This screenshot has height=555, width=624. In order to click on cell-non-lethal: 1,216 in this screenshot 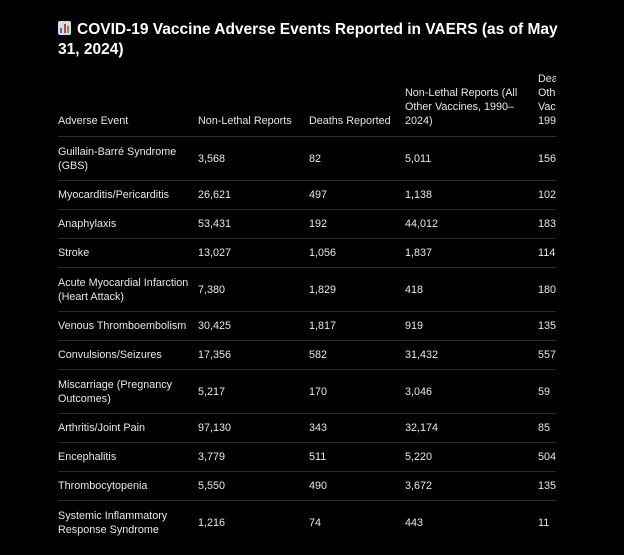, I will do `click(253, 521)`.